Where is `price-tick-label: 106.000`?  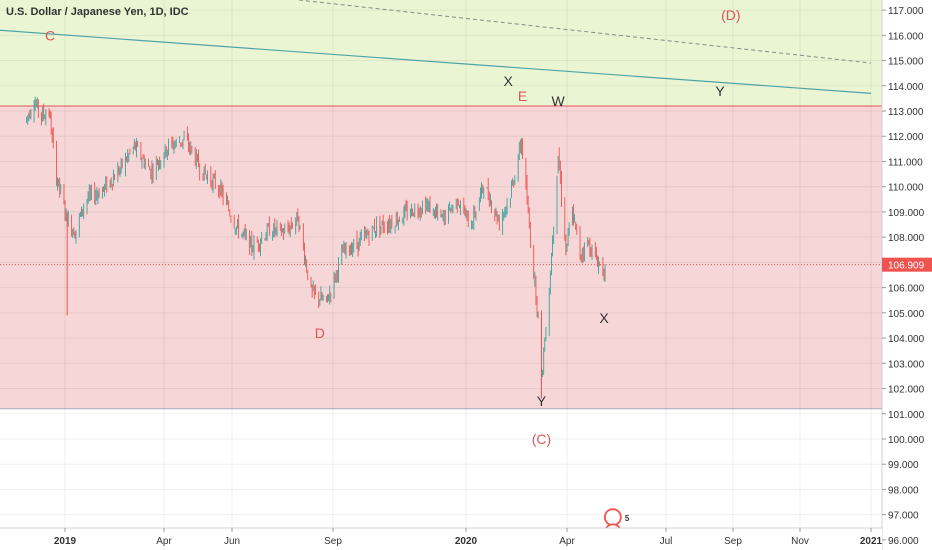
price-tick-label: 106.000 is located at coordinates (906, 289).